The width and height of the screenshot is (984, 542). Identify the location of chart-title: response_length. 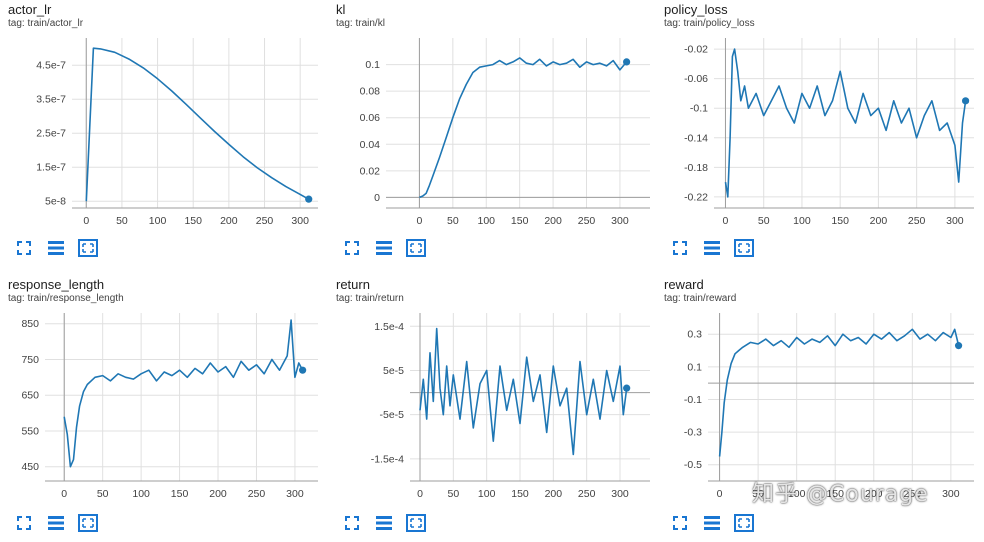
(56, 284).